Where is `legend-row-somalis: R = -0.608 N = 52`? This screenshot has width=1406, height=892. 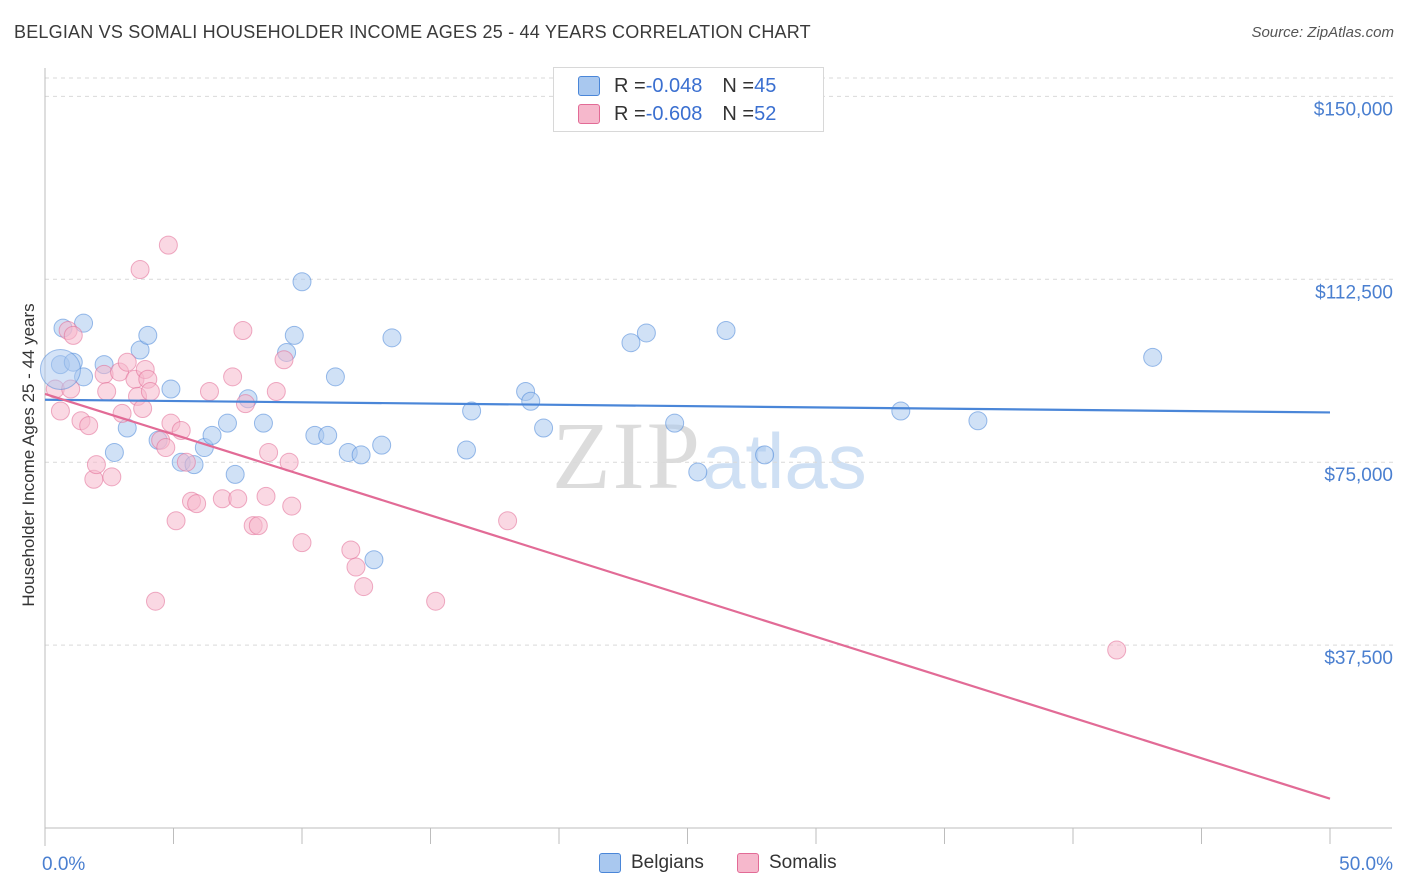 legend-row-somalis: R = -0.608 N = 52 is located at coordinates (677, 114).